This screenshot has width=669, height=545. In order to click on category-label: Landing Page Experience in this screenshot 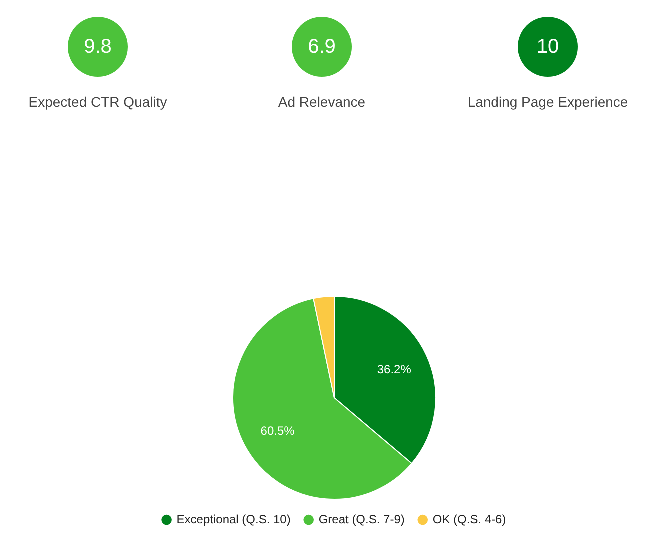, I will do `click(548, 102)`.